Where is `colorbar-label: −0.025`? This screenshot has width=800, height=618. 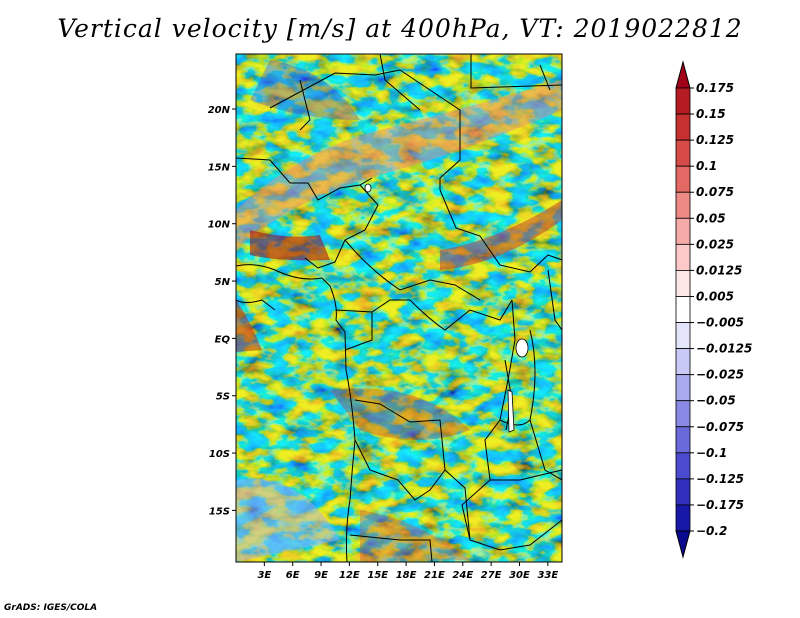
colorbar-label: −0.025 is located at coordinates (720, 375).